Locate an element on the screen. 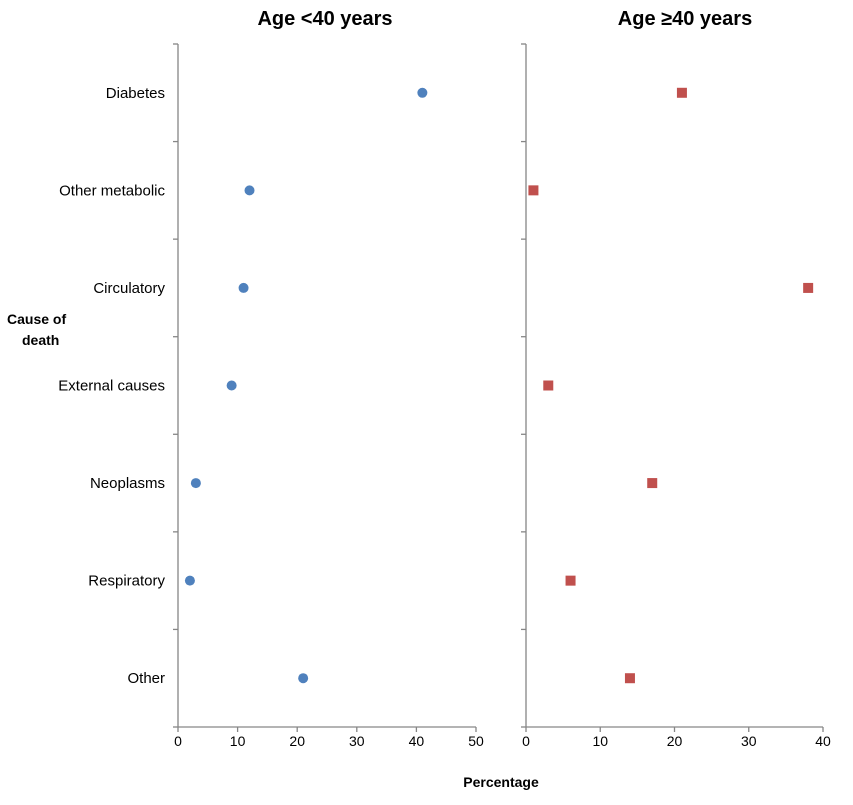 Image resolution: width=853 pixels, height=805 pixels. category-label: External causes is located at coordinates (111, 386).